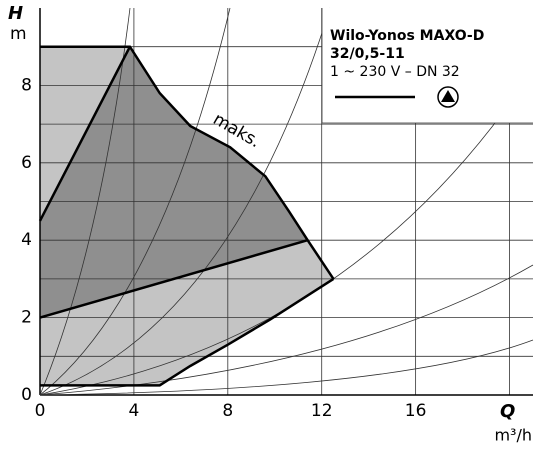 The image size is (535, 454). What do you see at coordinates (448, 96) in the screenshot?
I see `pump-icon` at bounding box center [448, 96].